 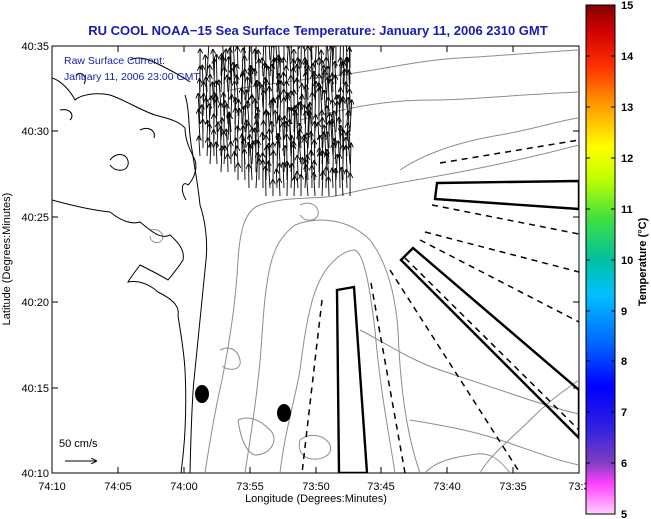 I want to click on colorbar-label: Temperature (°C), so click(x=643, y=261).